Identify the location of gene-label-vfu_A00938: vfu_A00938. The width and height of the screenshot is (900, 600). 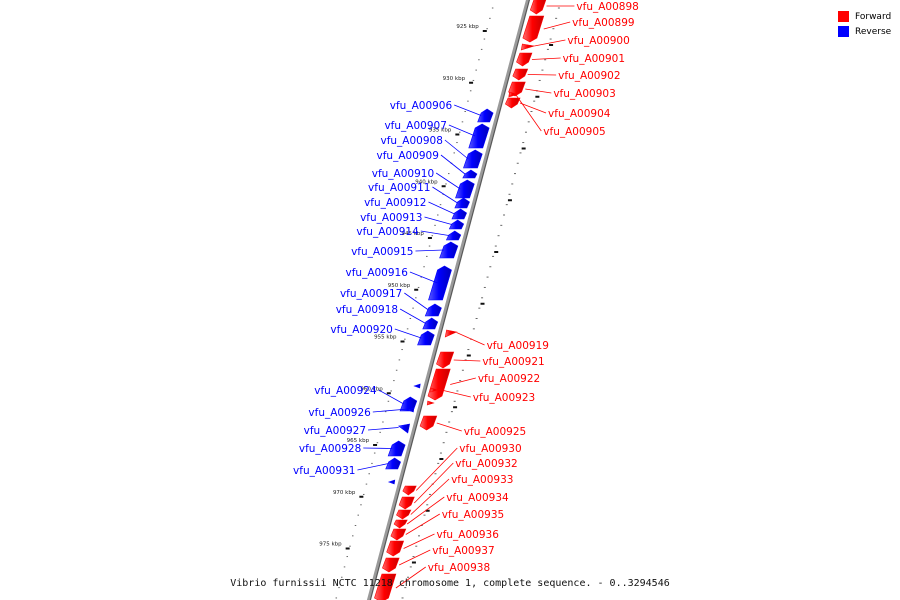
(459, 568).